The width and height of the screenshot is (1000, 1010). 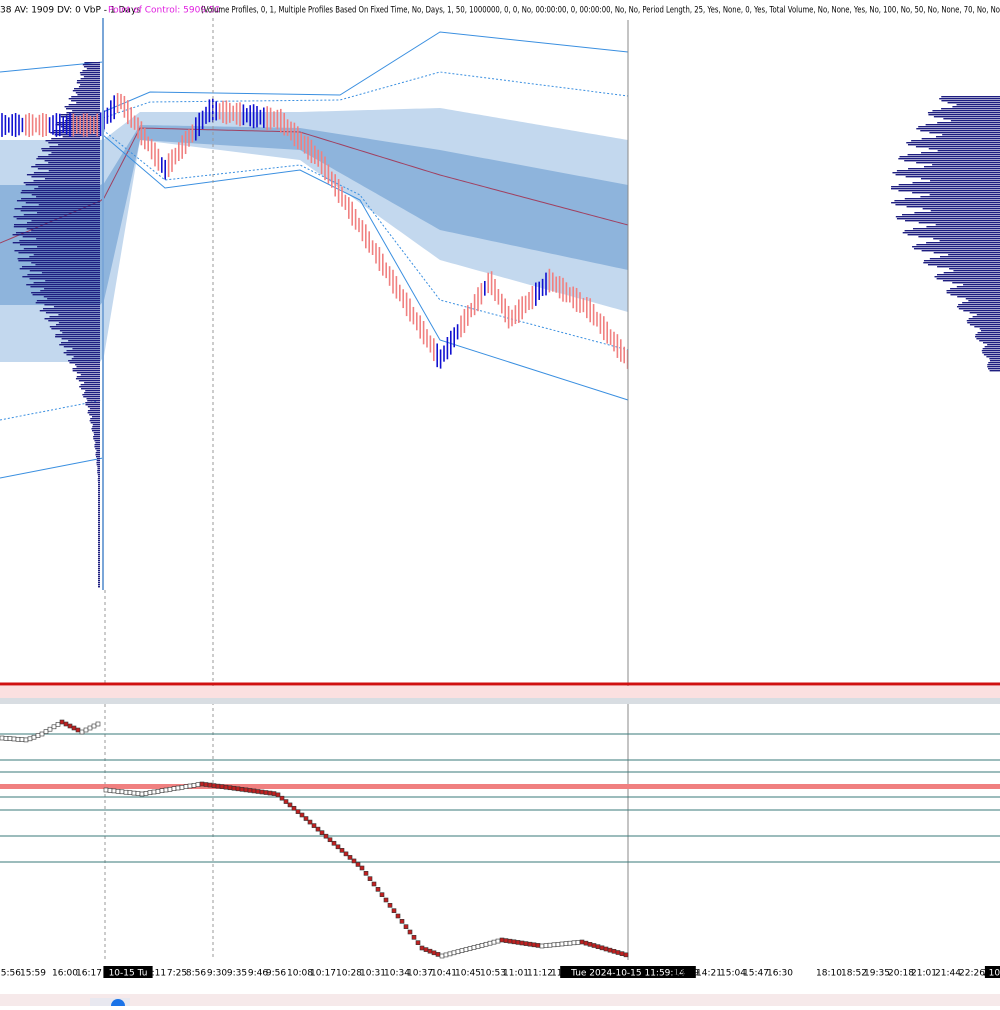 What do you see at coordinates (500, 972) in the screenshot?
I see `time-axis` at bounding box center [500, 972].